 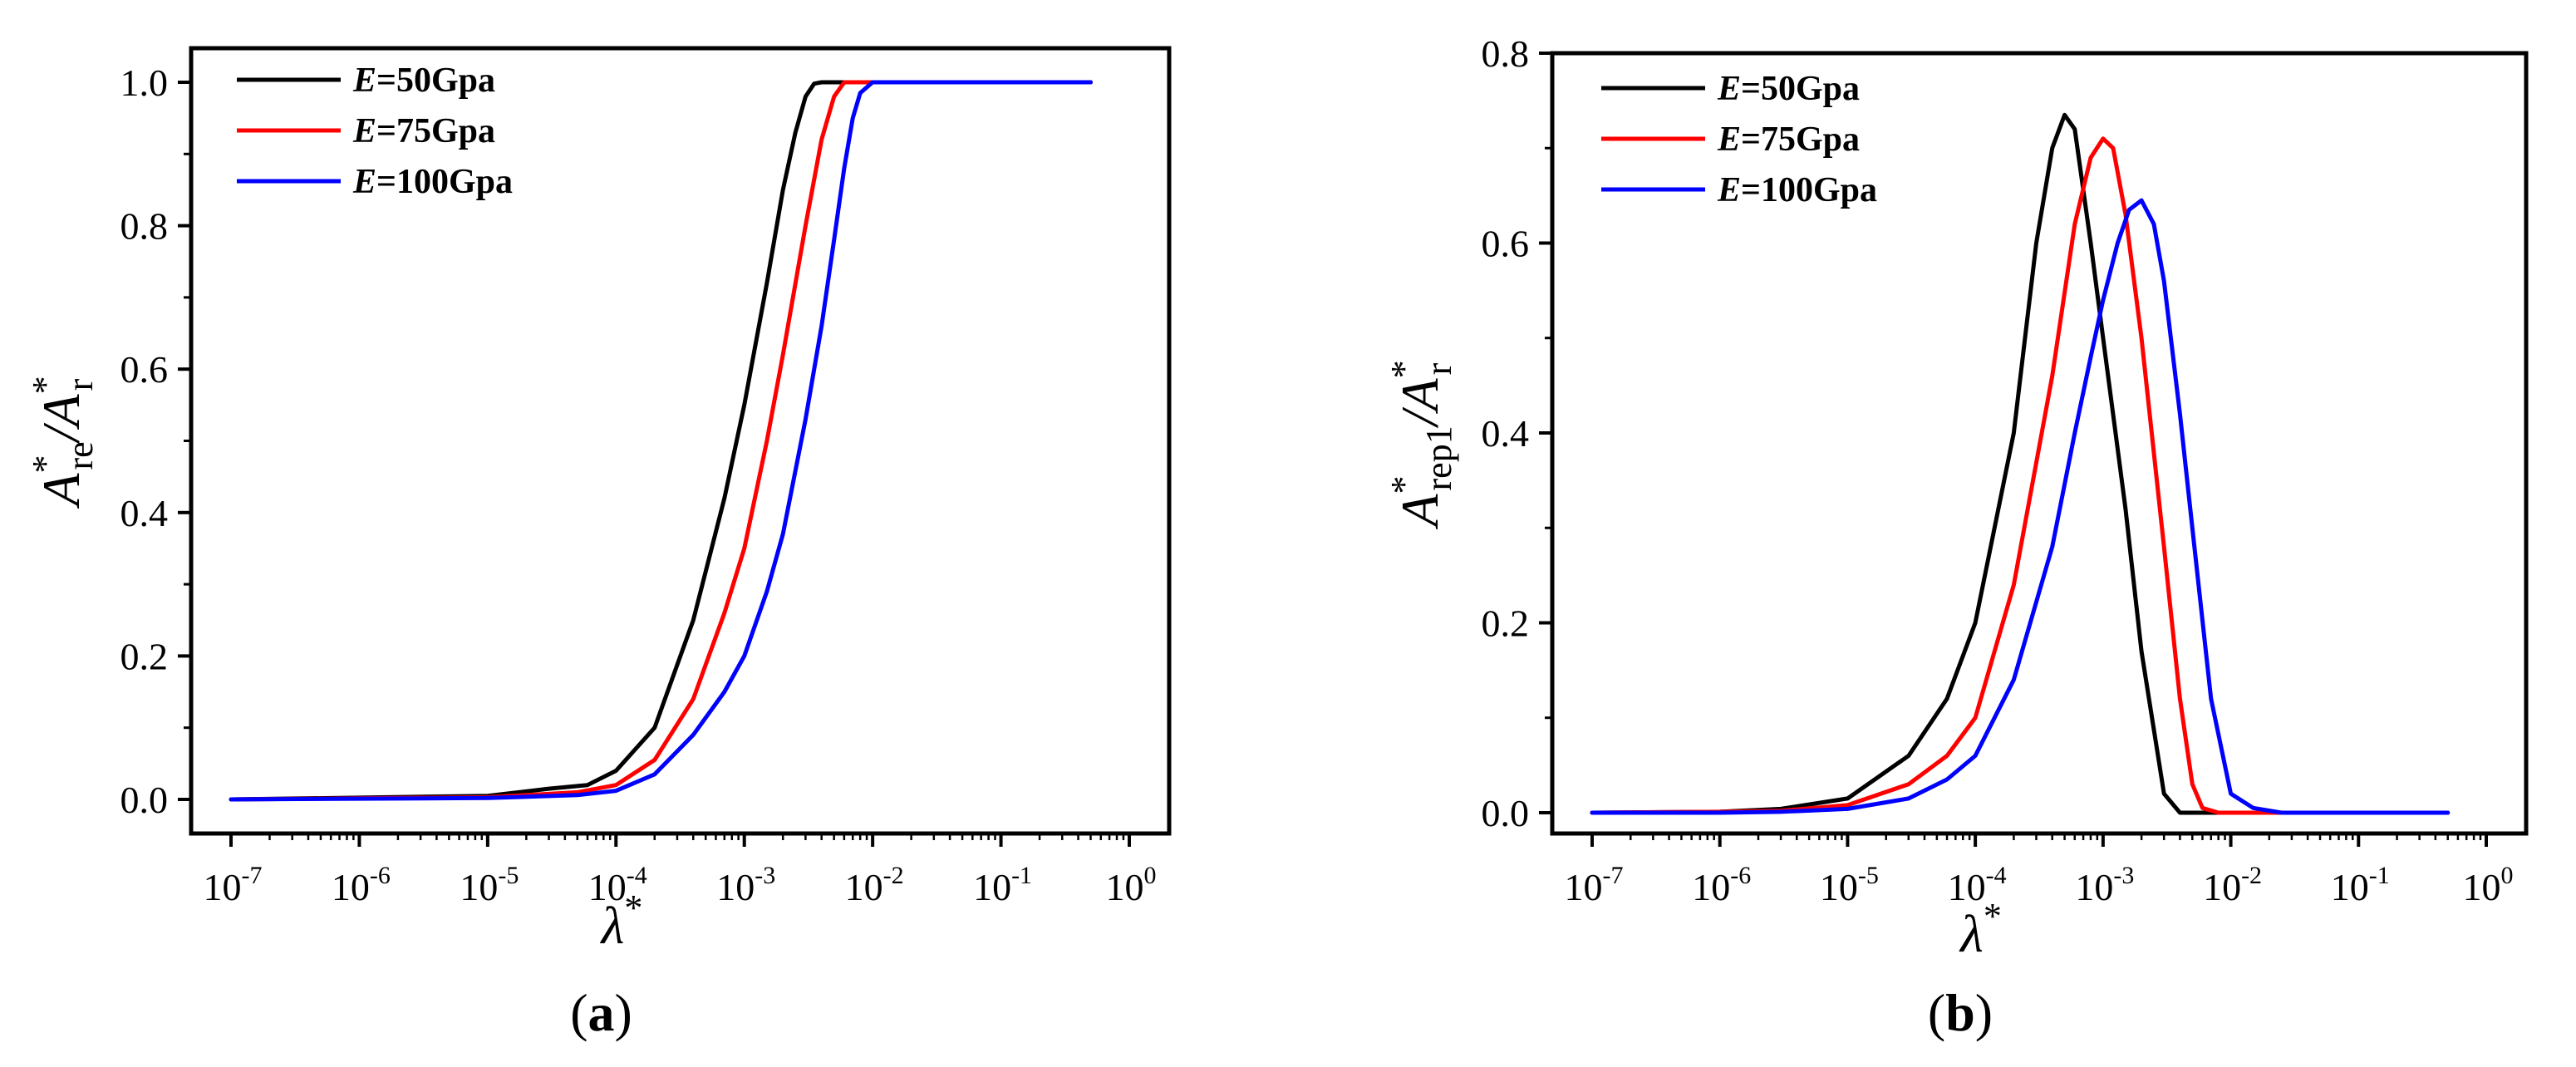 I want to click on legend-value: =75Gpa, so click(x=1801, y=139).